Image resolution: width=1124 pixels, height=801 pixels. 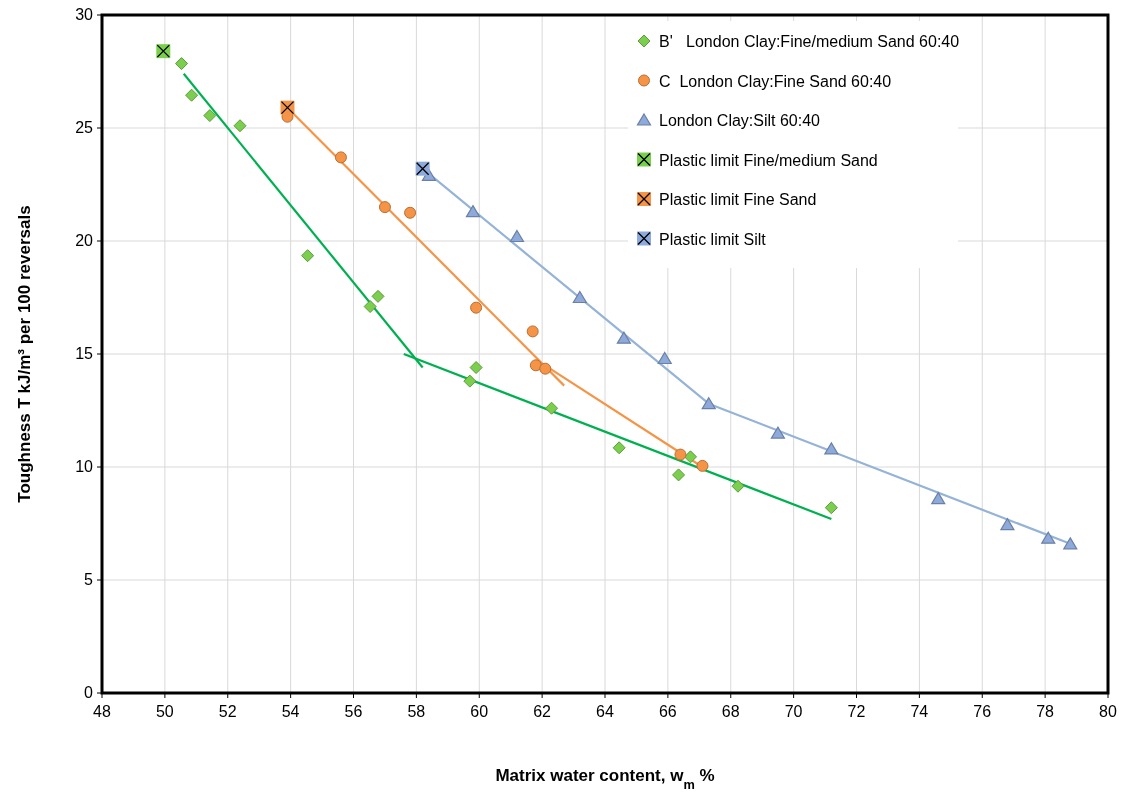 I want to click on x-tick-label: 74, so click(x=919, y=711).